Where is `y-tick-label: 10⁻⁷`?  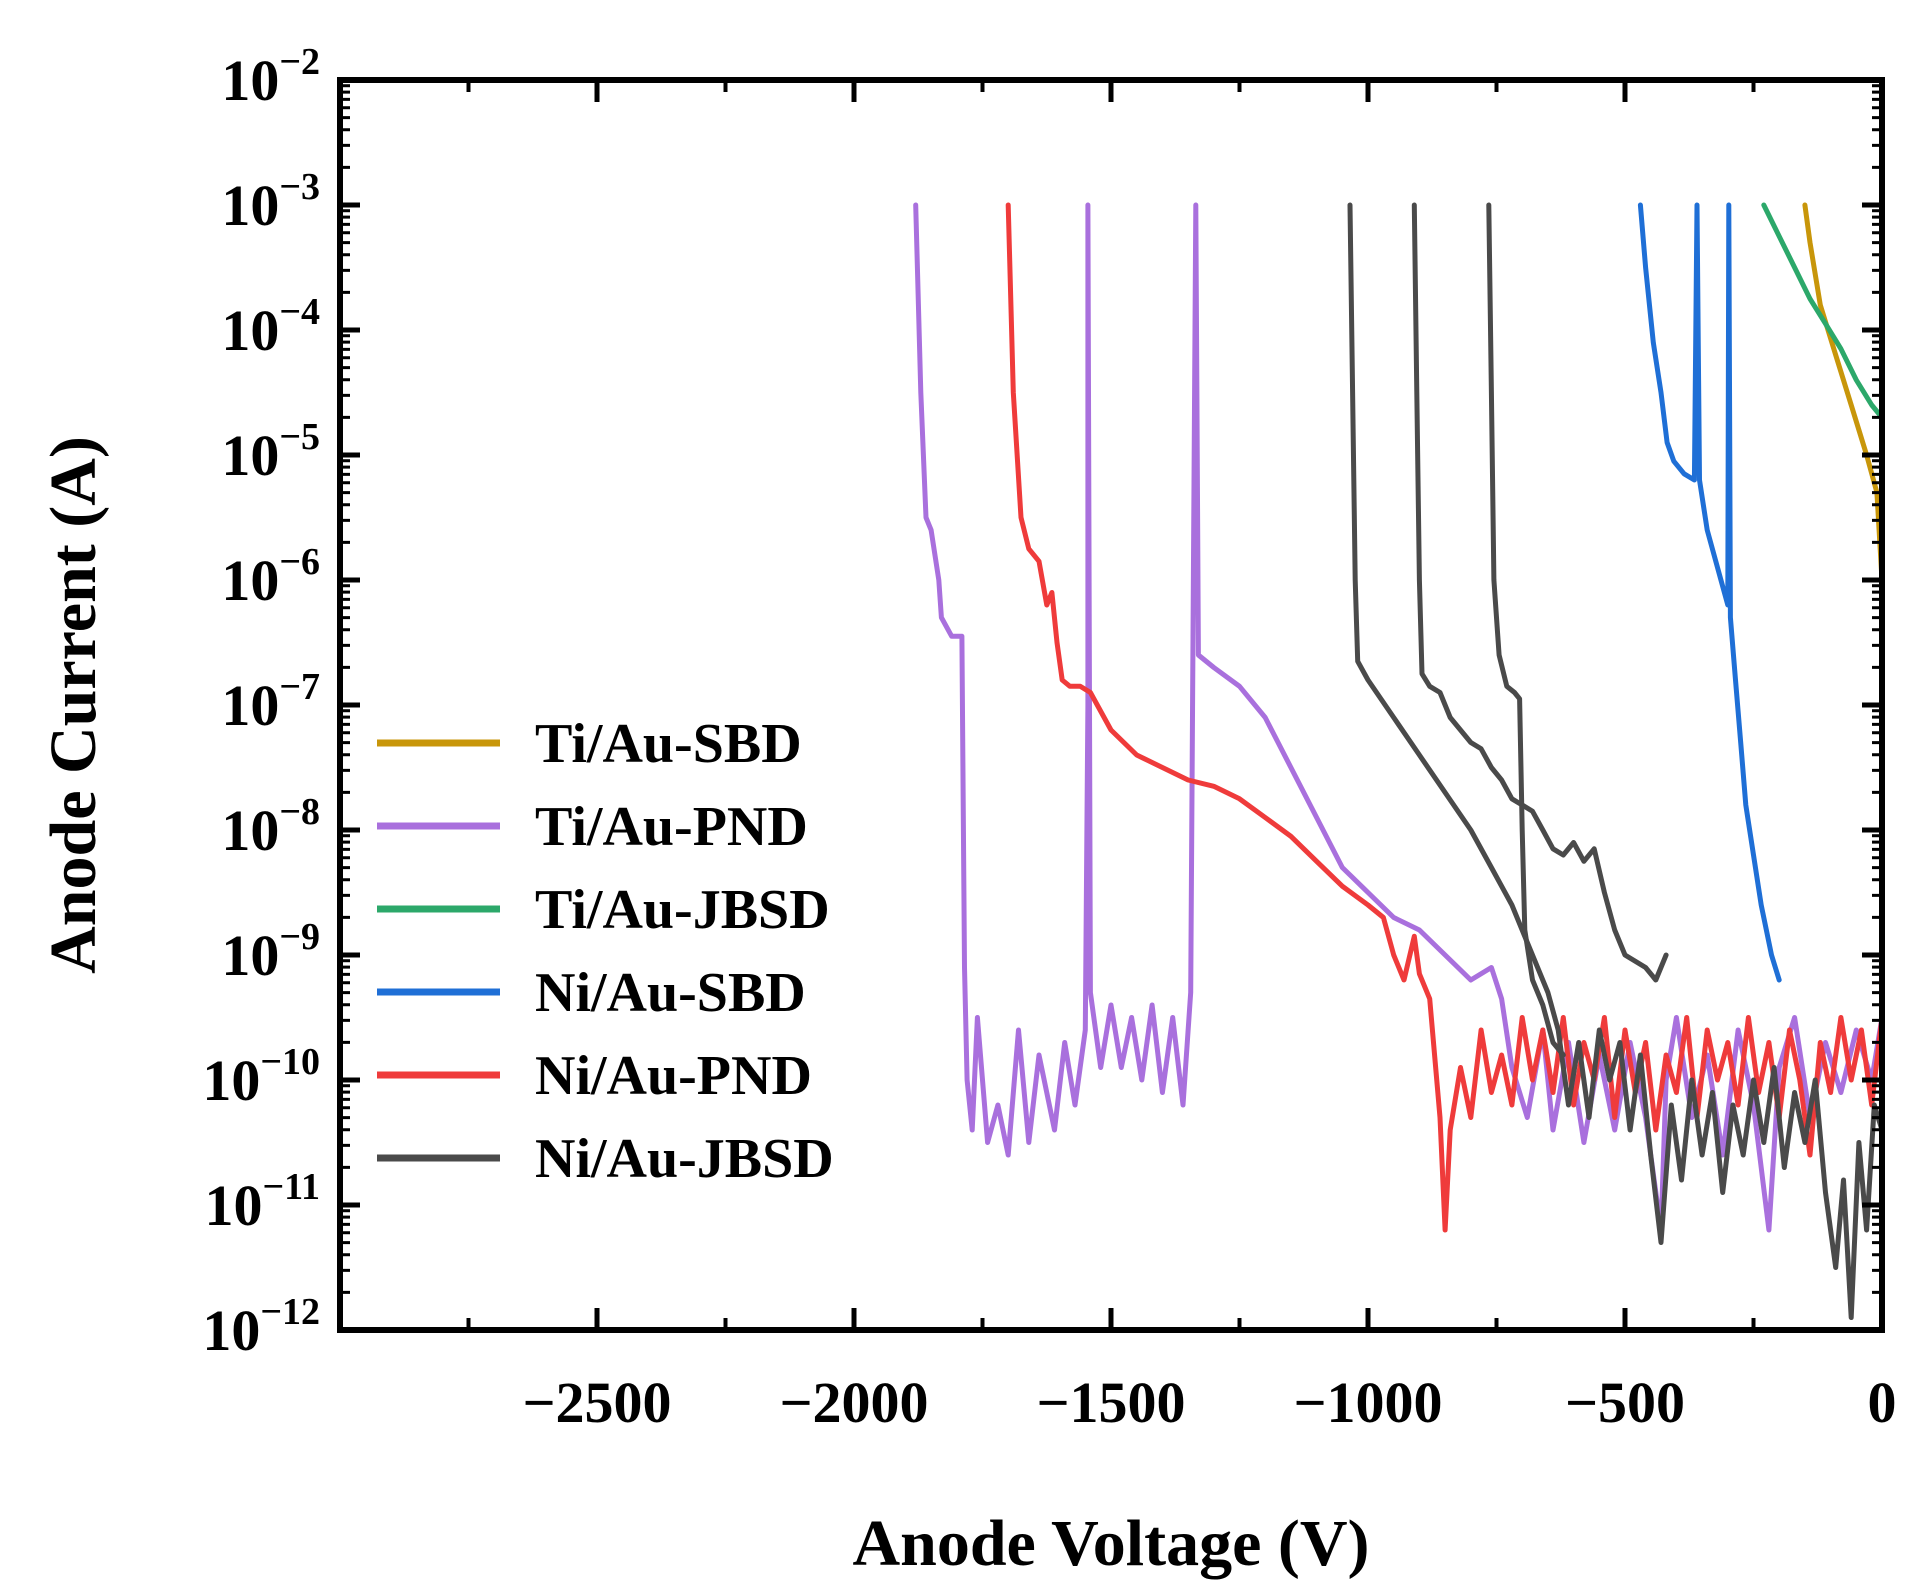 y-tick-label: 10⁻⁷ is located at coordinates (270, 702).